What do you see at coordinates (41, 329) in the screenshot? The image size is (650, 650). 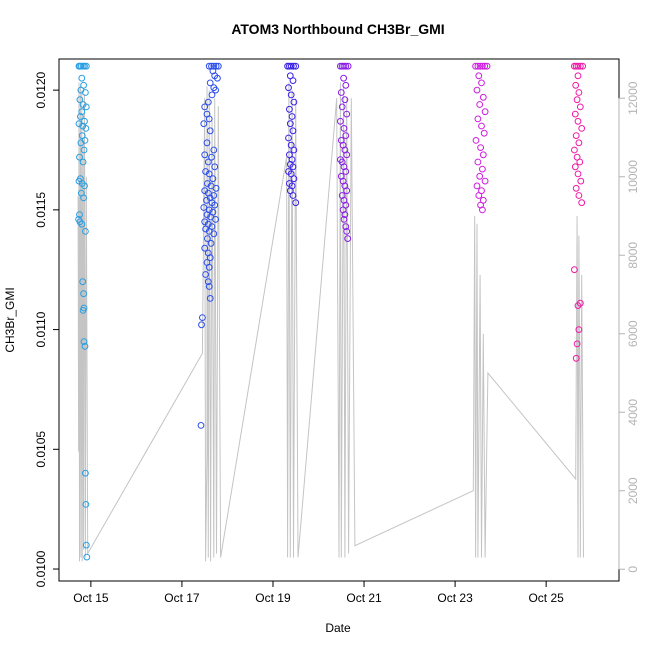 I see `y-tick-label: 0.0110` at bounding box center [41, 329].